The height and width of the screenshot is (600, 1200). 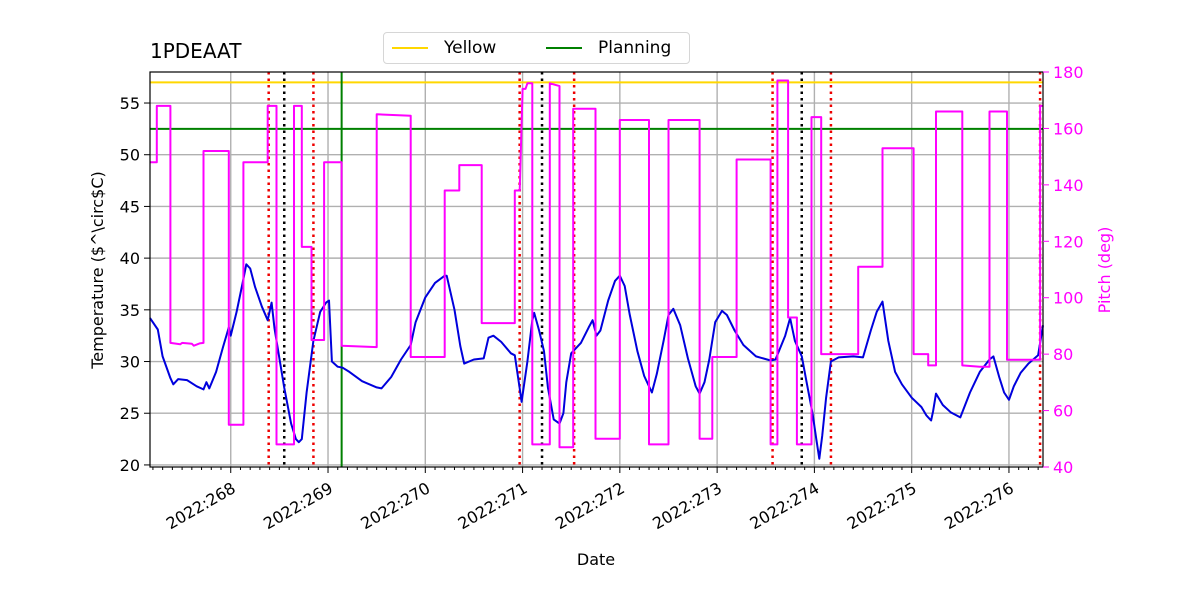 I want to click on y2-tick-label-3: 100, so click(x=1068, y=298).